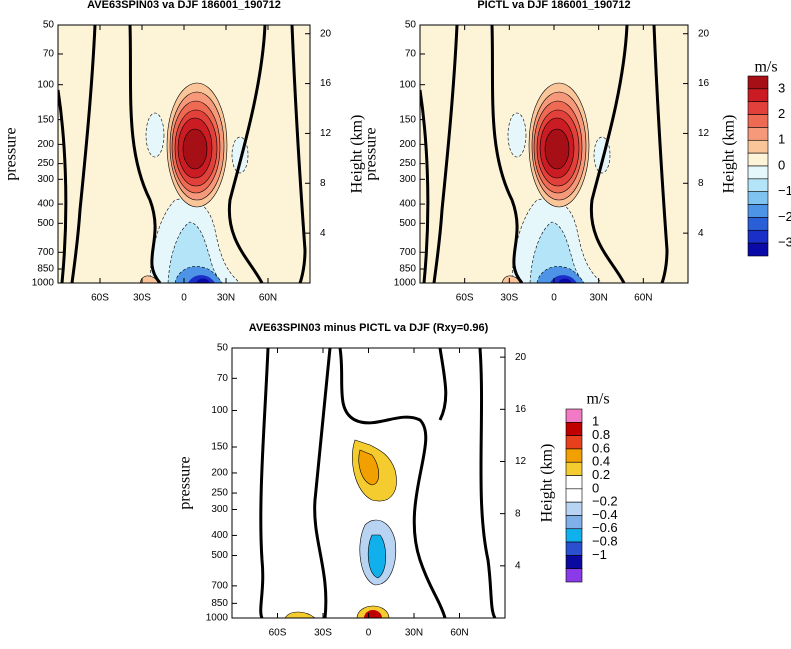  I want to click on colorbar-tick-label: 3, so click(781, 87).